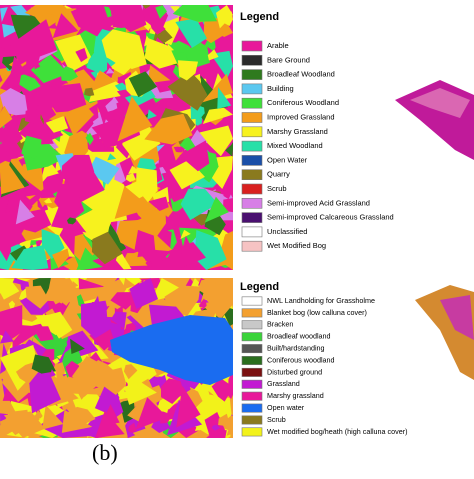  I want to click on legend-label: Mixed Woodland, so click(295, 145).